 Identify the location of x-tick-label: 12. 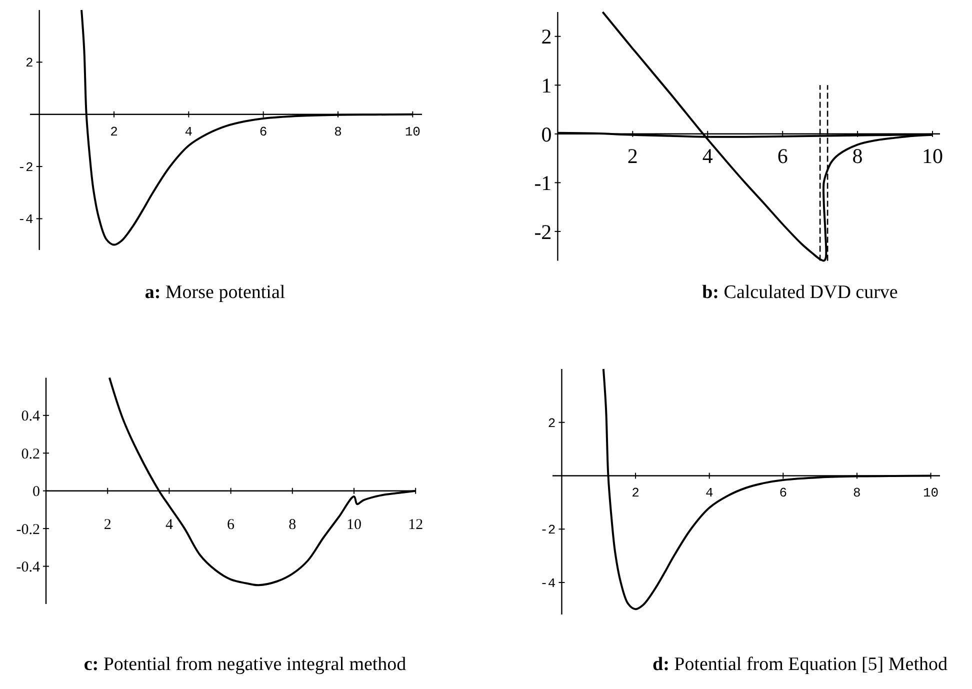
(416, 524).